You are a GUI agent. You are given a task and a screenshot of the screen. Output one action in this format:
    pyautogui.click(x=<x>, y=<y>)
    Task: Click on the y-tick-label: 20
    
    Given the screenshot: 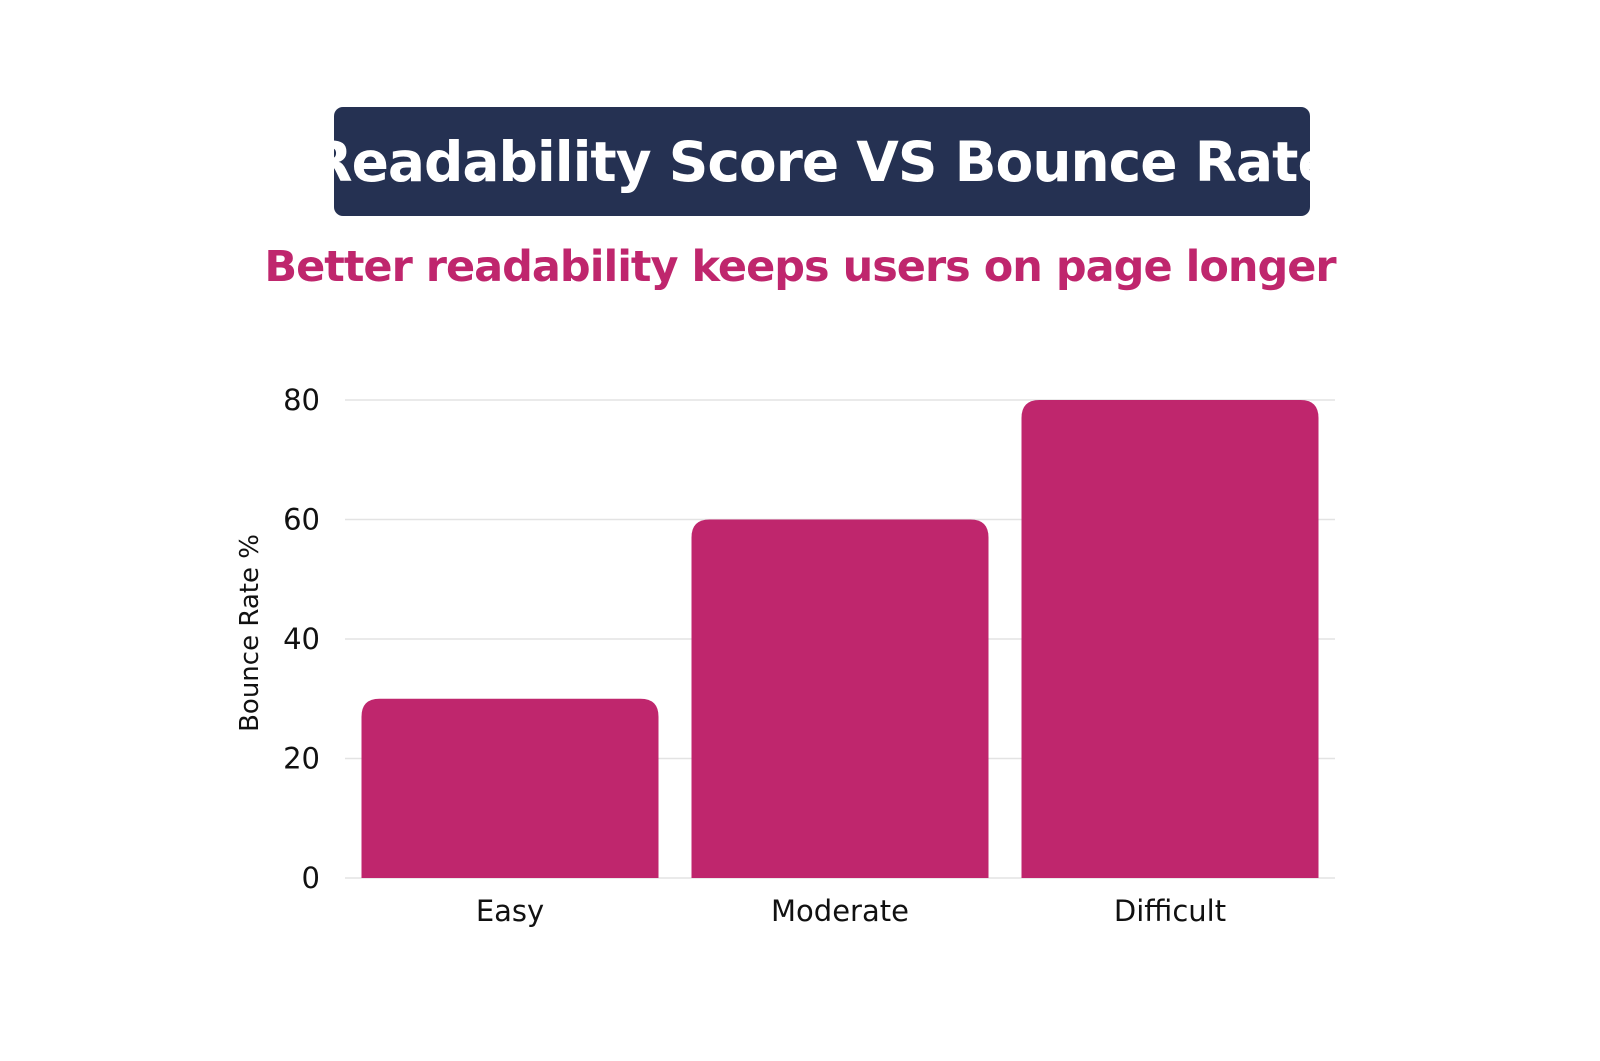 What is the action you would take?
    pyautogui.click(x=301, y=759)
    